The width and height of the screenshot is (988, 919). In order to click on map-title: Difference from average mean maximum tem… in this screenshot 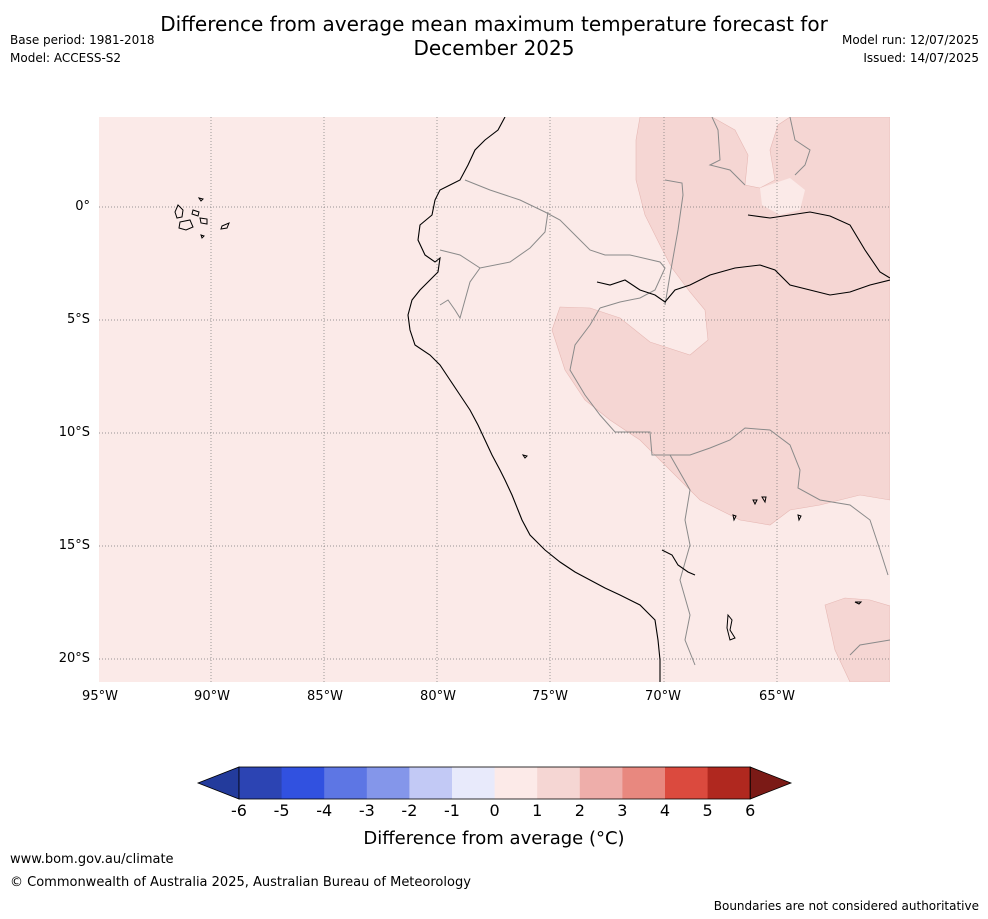, I will do `click(494, 36)`.